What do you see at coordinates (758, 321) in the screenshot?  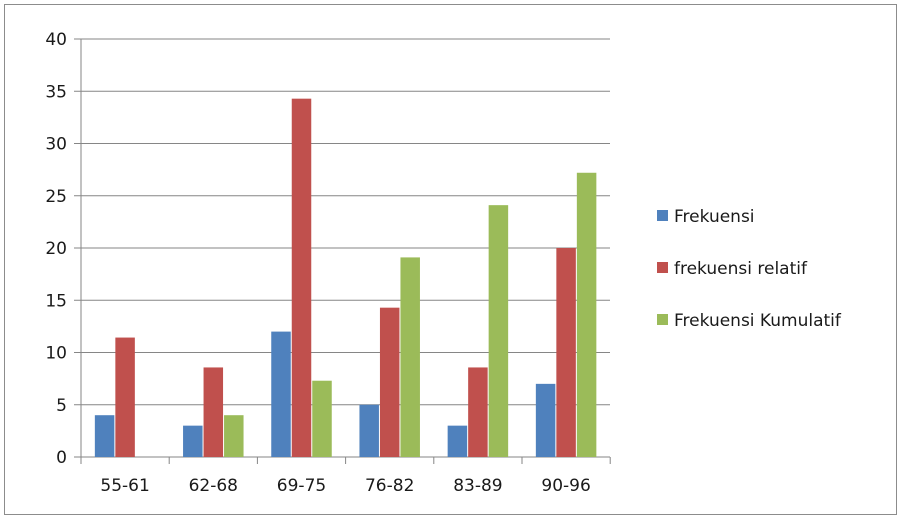 I see `legend-label: Frekuensi Kumulatif` at bounding box center [758, 321].